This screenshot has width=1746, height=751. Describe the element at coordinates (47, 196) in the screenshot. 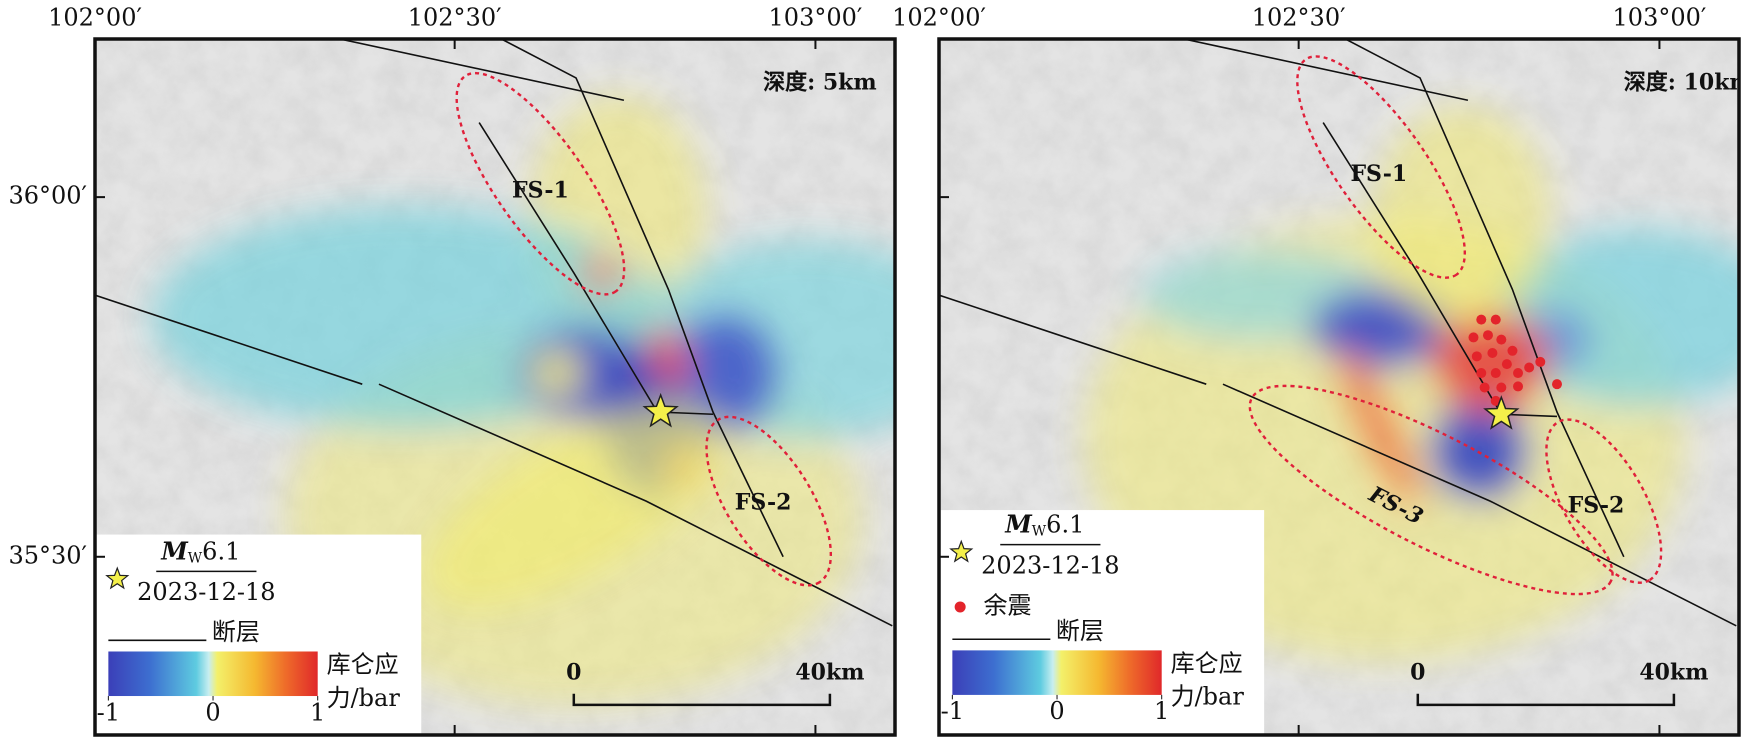

I see `lat-label: 36°00′` at that location.